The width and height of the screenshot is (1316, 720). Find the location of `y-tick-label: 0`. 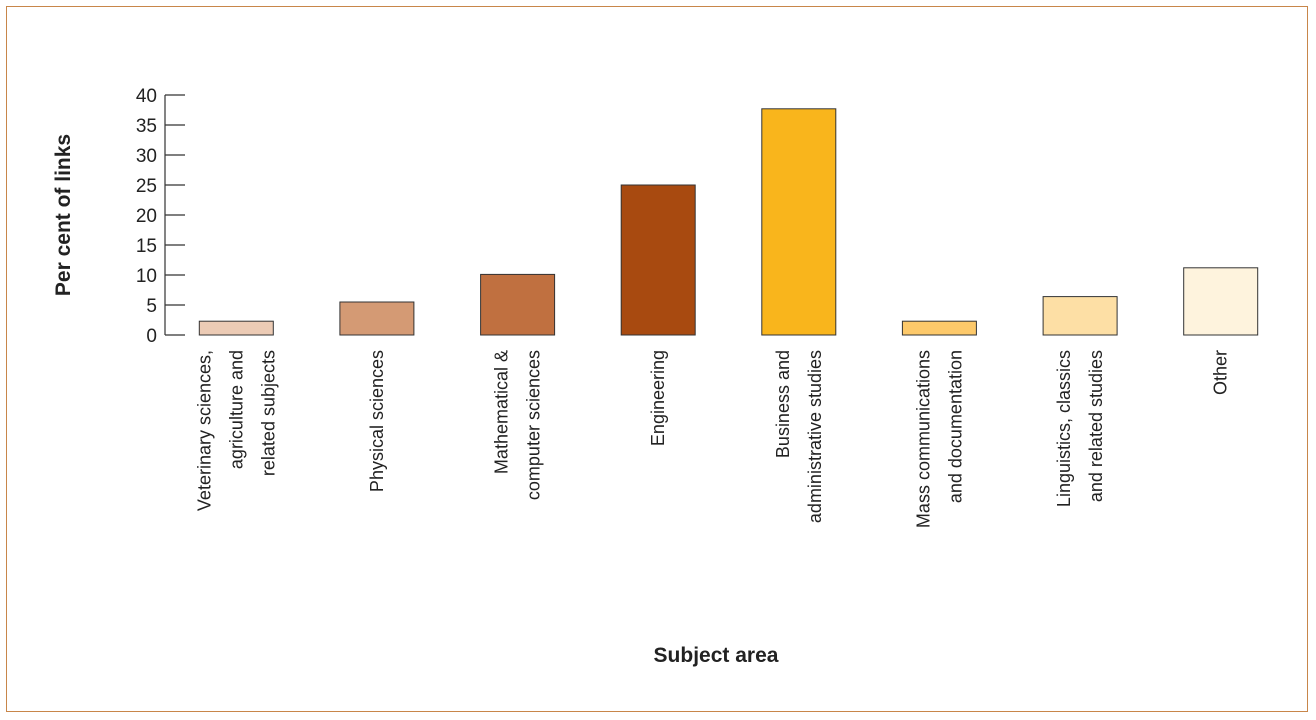

y-tick-label: 0 is located at coordinates (151, 336).